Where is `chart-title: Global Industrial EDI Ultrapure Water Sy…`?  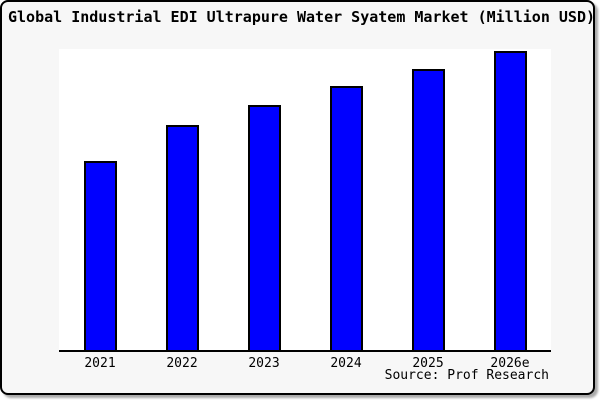
chart-title: Global Industrial EDI Ultrapure Water Sy… is located at coordinates (301, 17).